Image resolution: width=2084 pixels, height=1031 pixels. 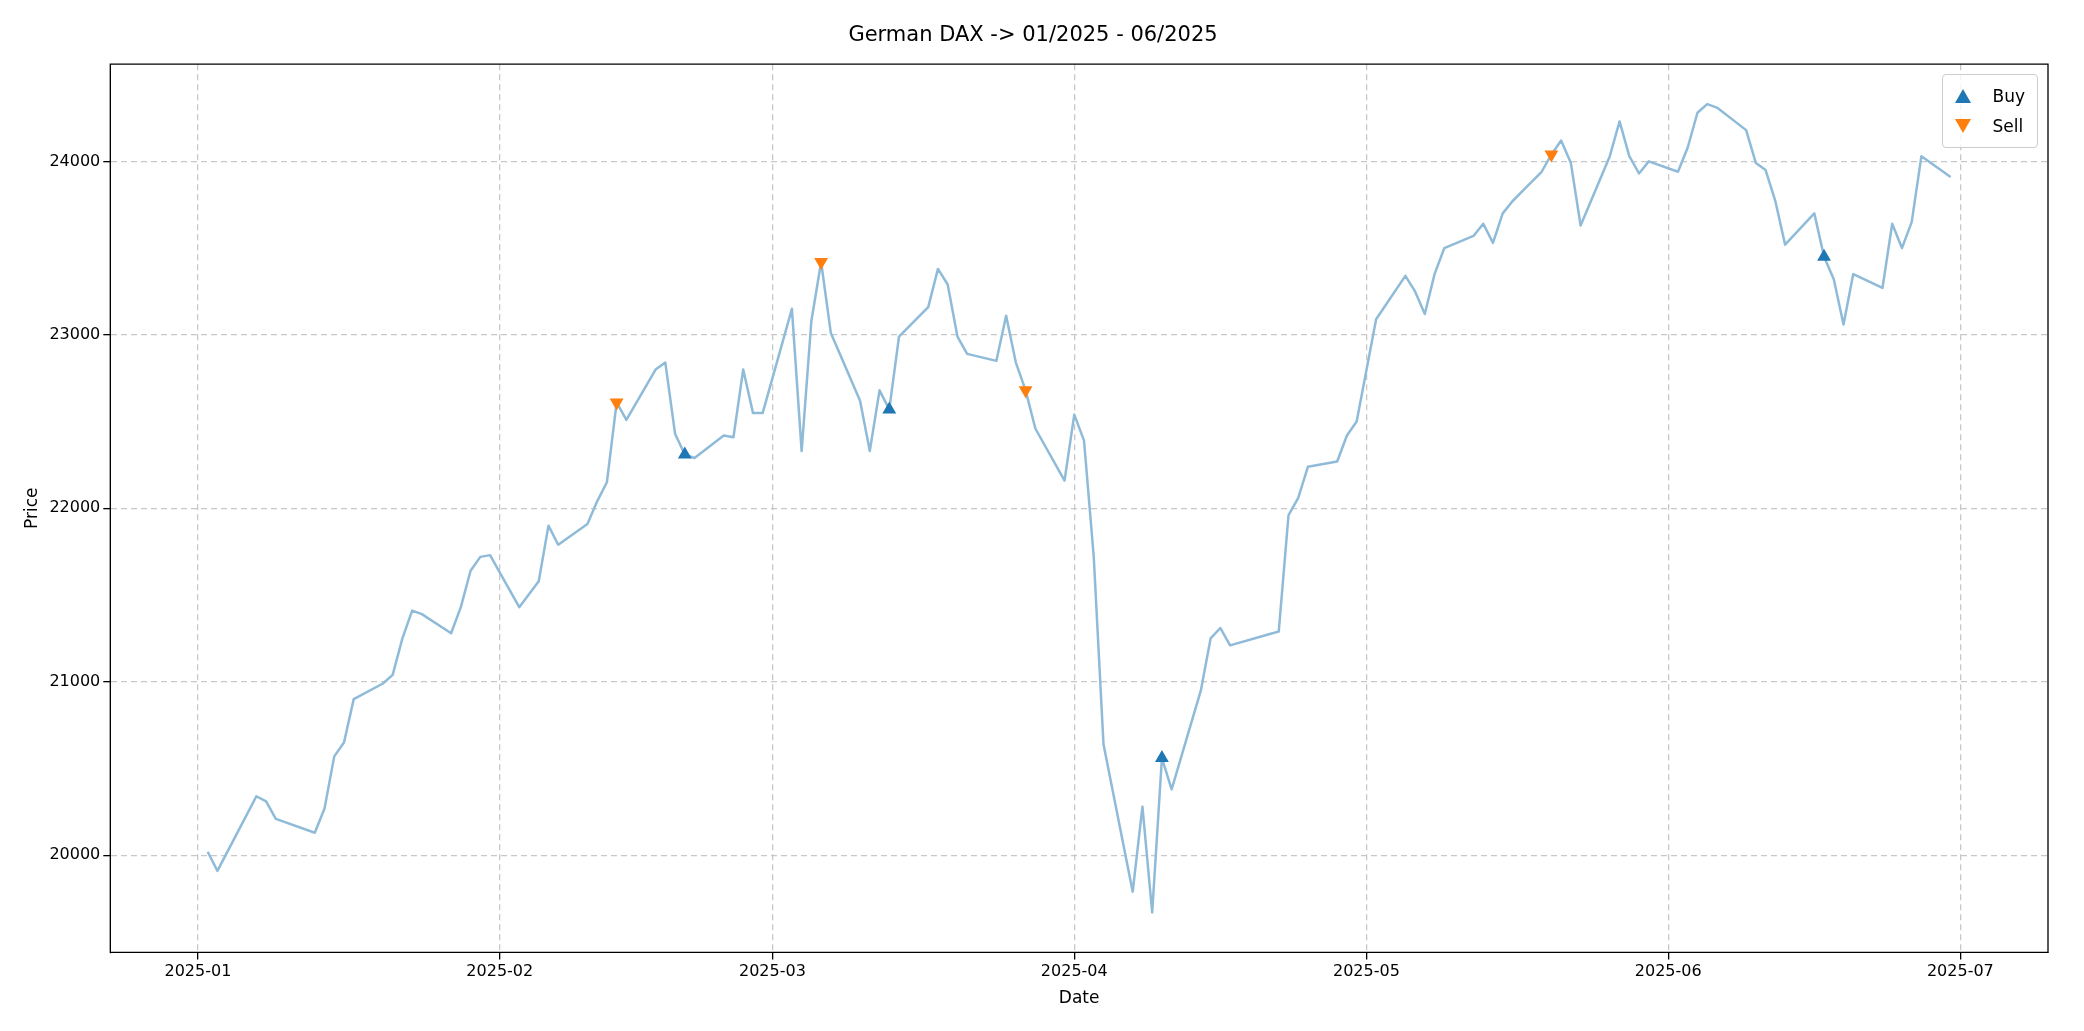 What do you see at coordinates (2008, 96) in the screenshot?
I see `legend-label: Buy` at bounding box center [2008, 96].